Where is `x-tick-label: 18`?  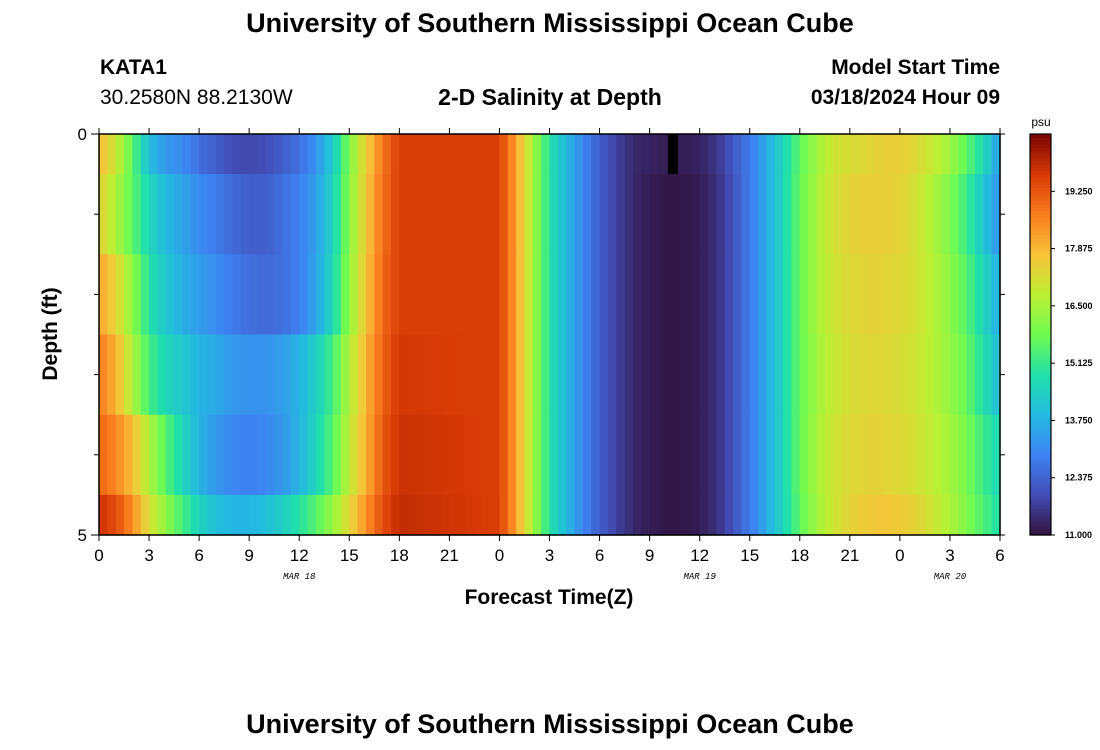 x-tick-label: 18 is located at coordinates (399, 555).